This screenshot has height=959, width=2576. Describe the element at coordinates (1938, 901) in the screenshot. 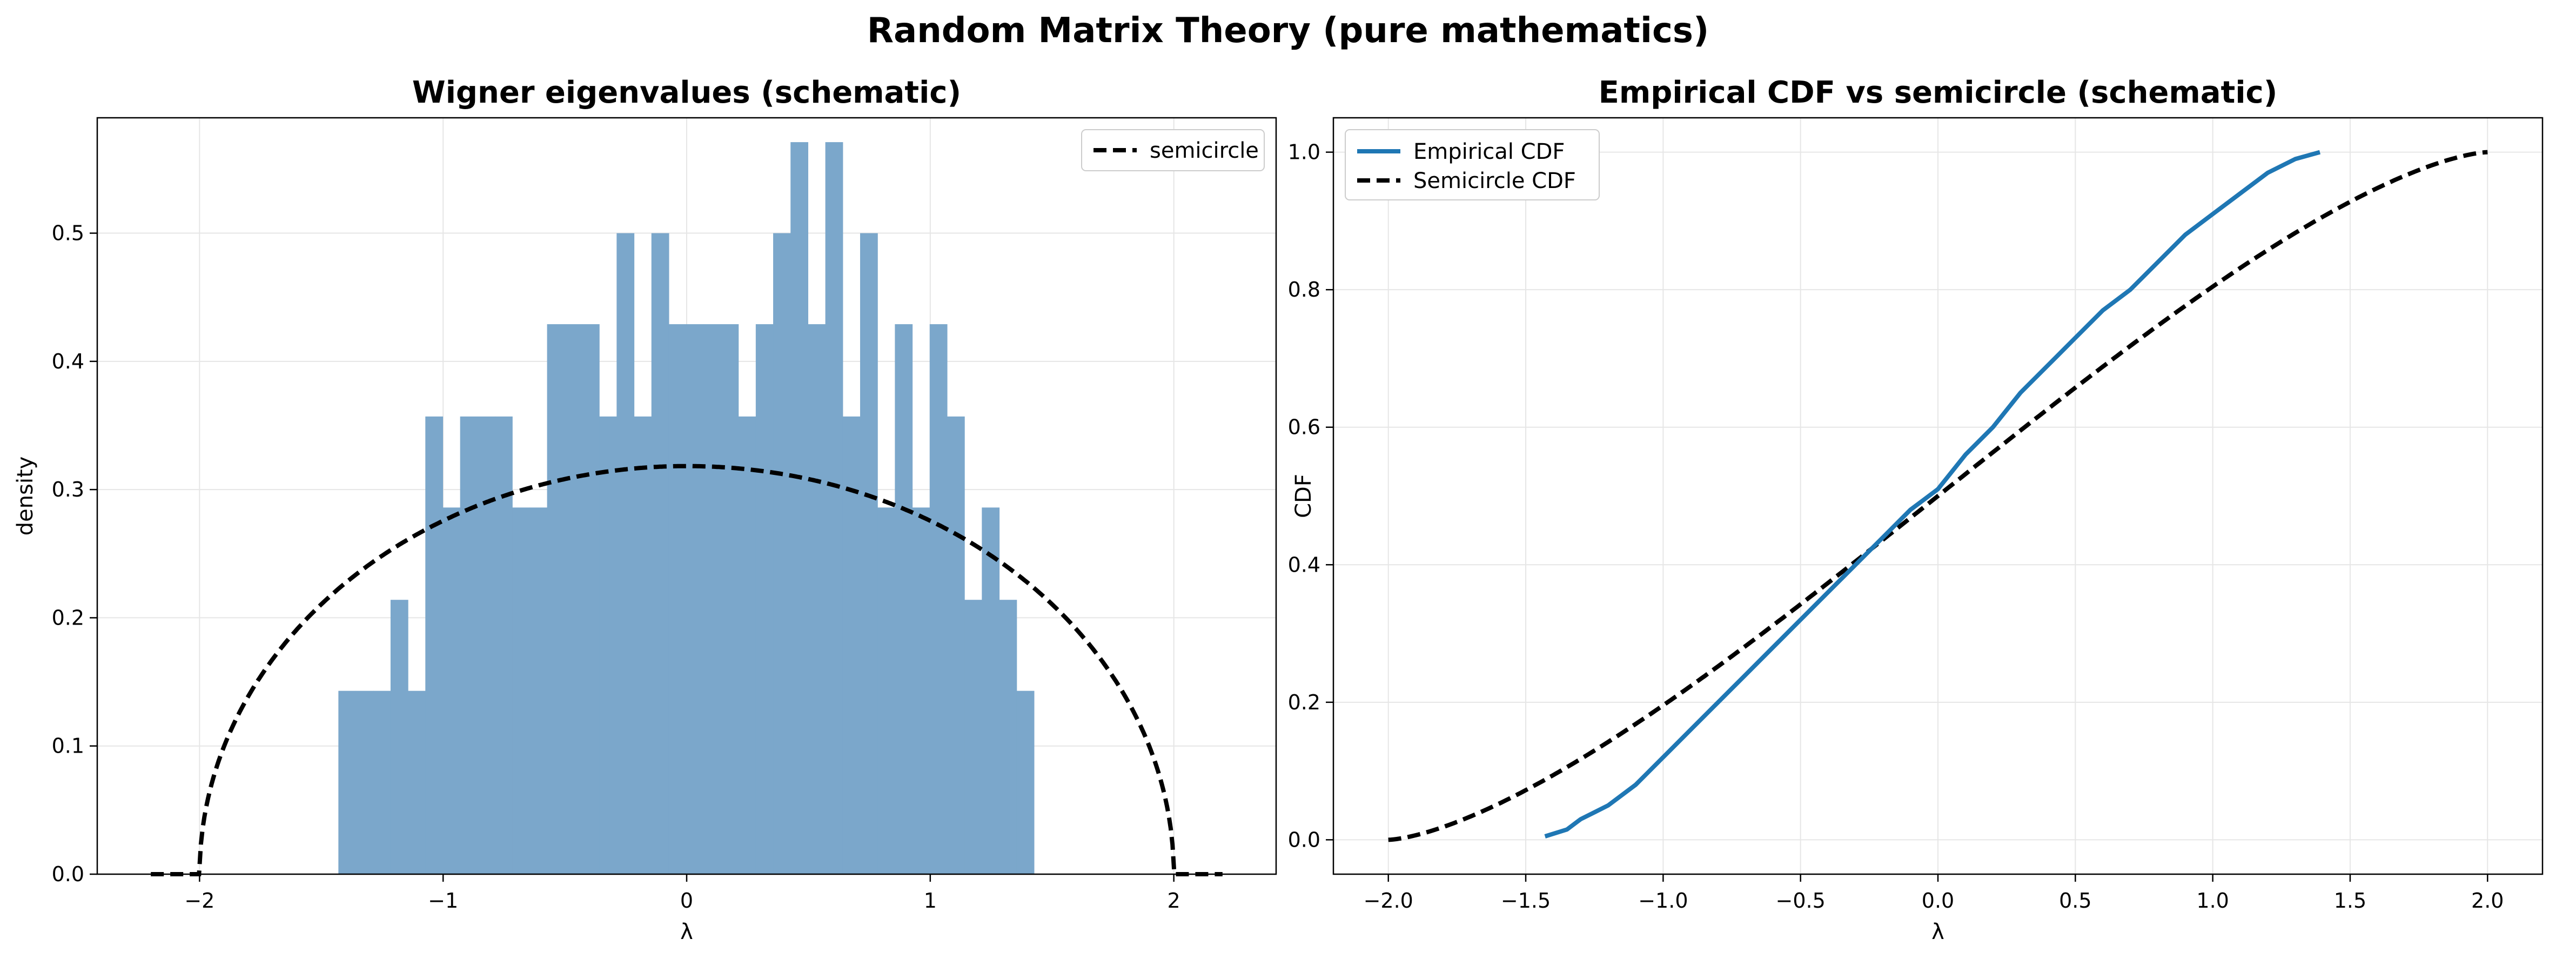

I see `x-tick-label: 0.0` at that location.